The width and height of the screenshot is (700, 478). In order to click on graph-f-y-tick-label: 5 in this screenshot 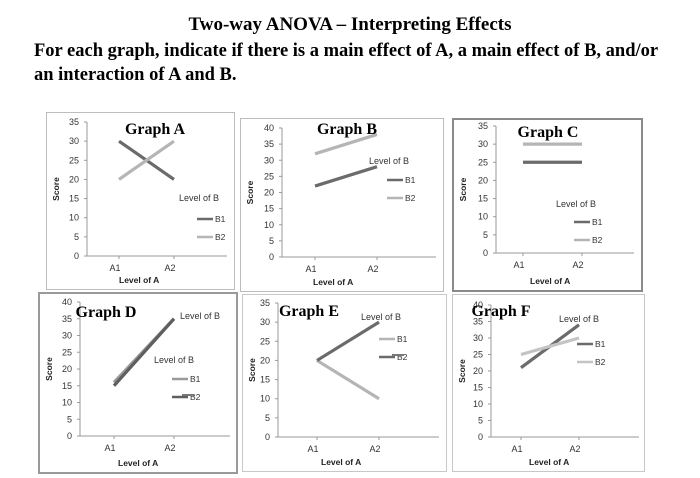, I will do `click(480, 421)`.